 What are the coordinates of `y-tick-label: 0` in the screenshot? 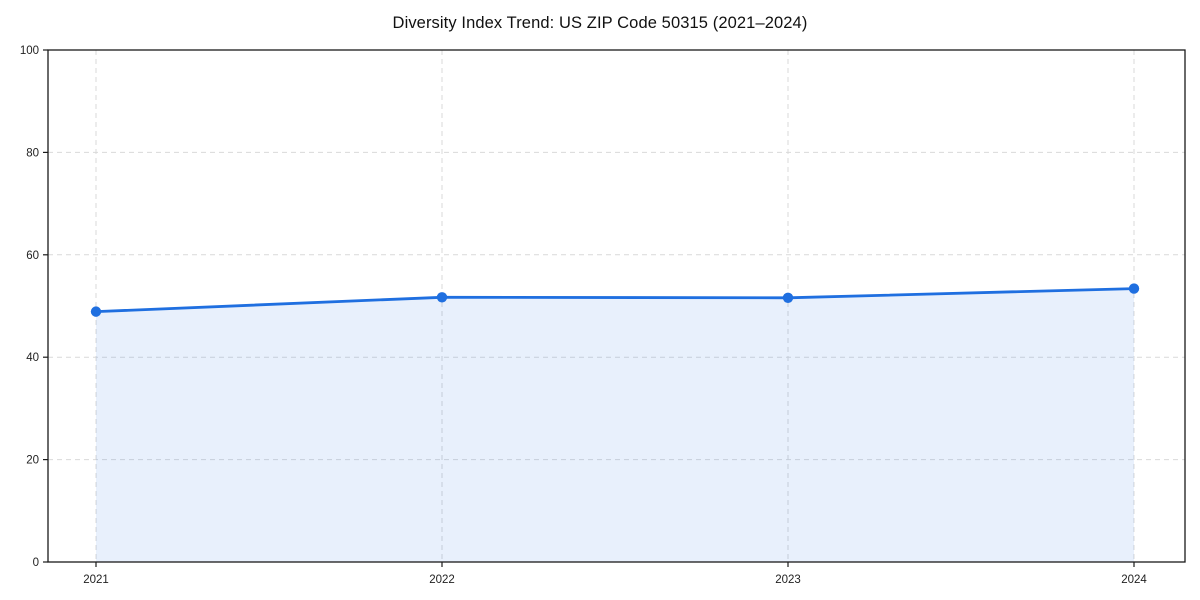 It's located at (36, 563).